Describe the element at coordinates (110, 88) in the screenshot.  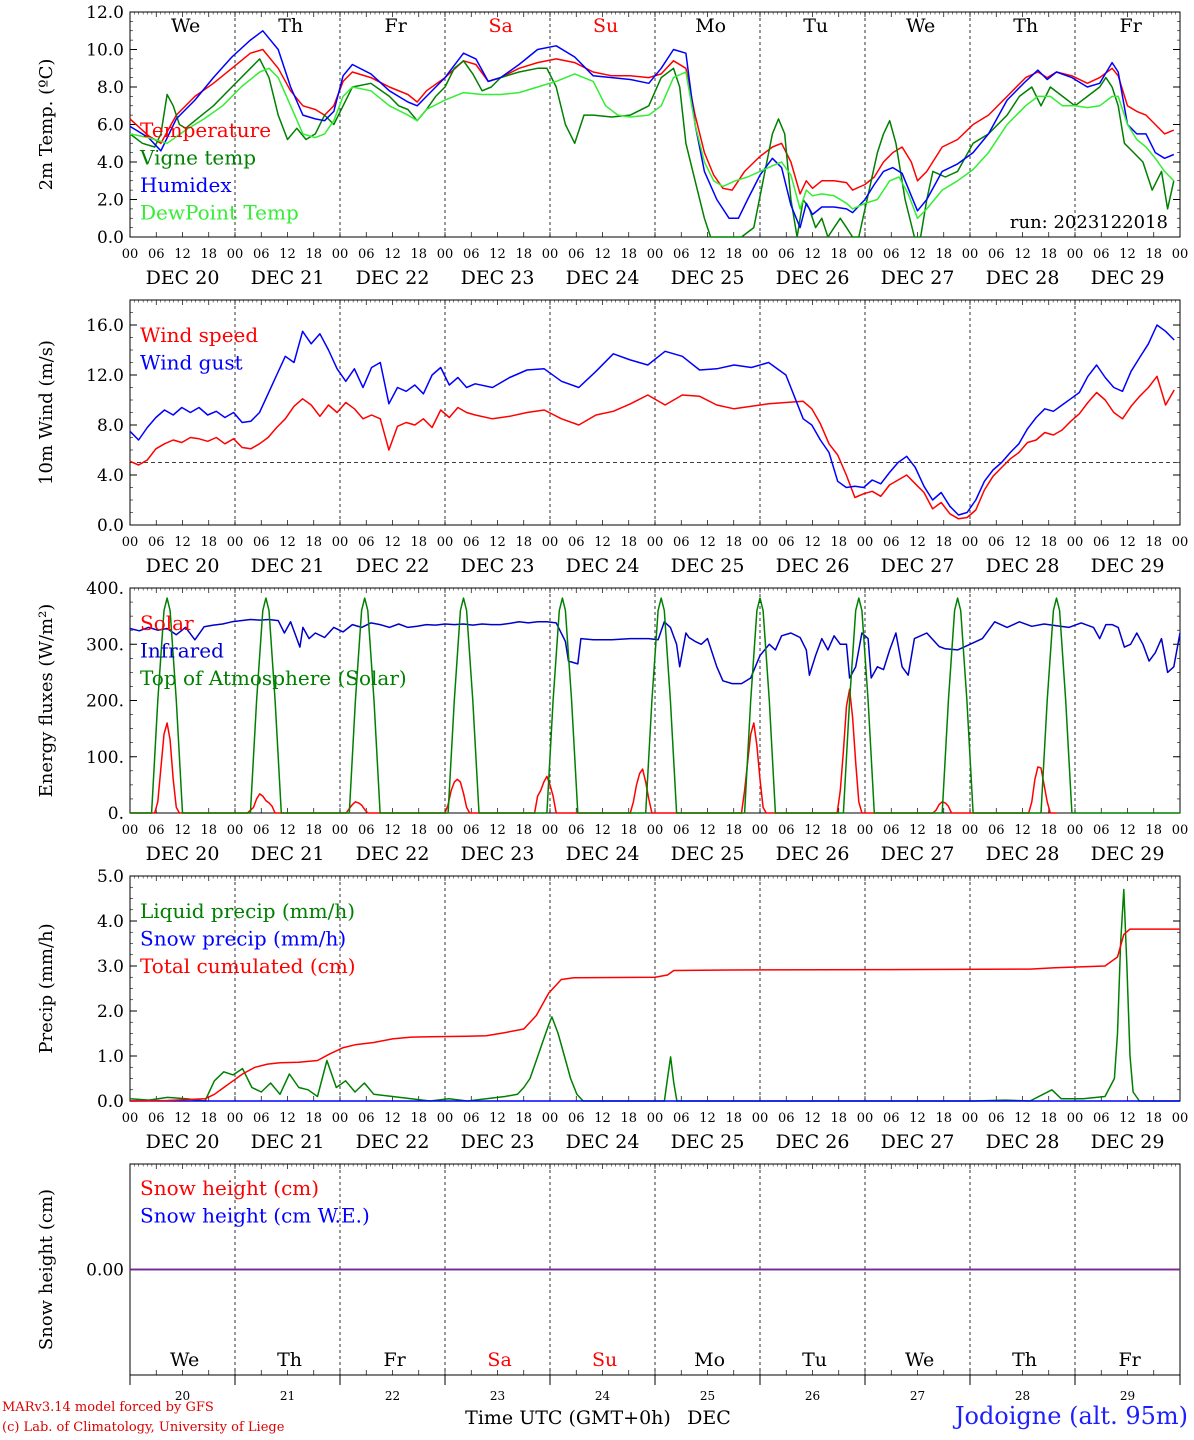
I see `y-tick-label: 8.0` at that location.